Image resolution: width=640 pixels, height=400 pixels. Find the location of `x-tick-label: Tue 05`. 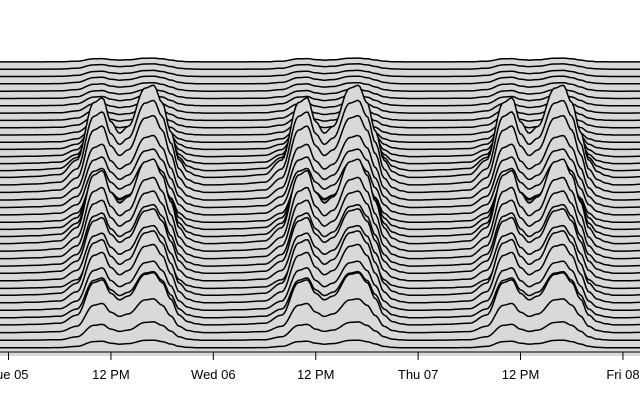

x-tick-label: Tue 05 is located at coordinates (14, 374).